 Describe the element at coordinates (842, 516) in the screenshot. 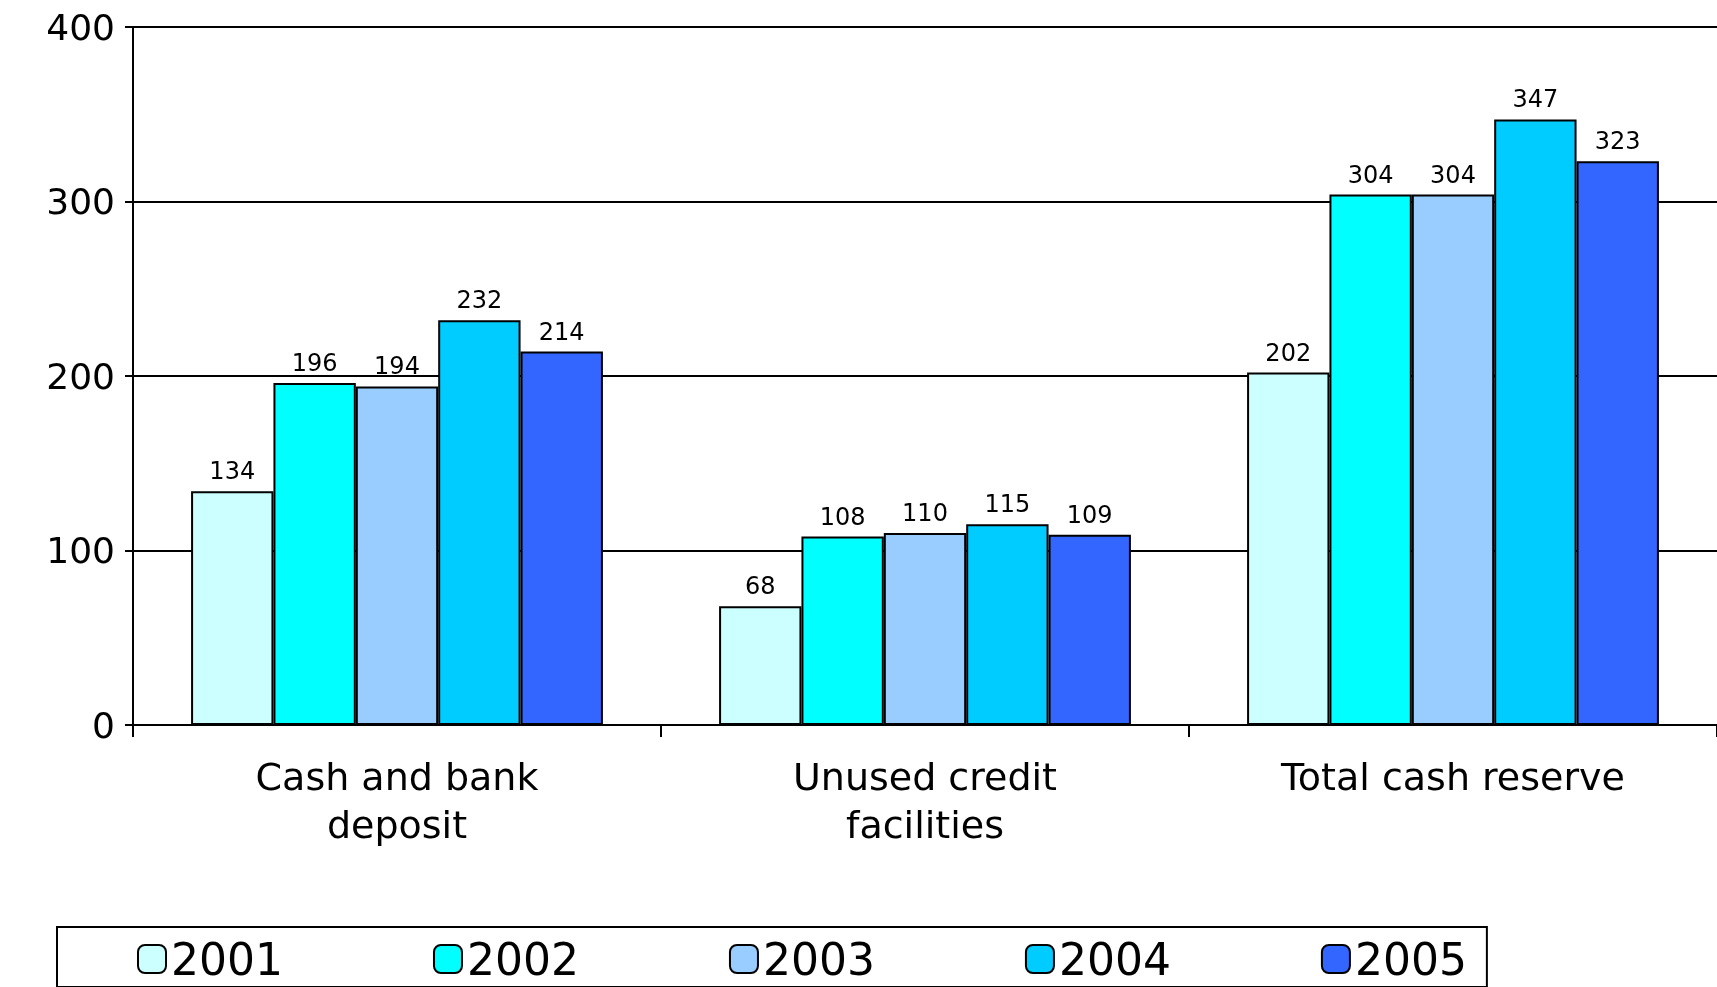

I see `data-label: 108` at that location.